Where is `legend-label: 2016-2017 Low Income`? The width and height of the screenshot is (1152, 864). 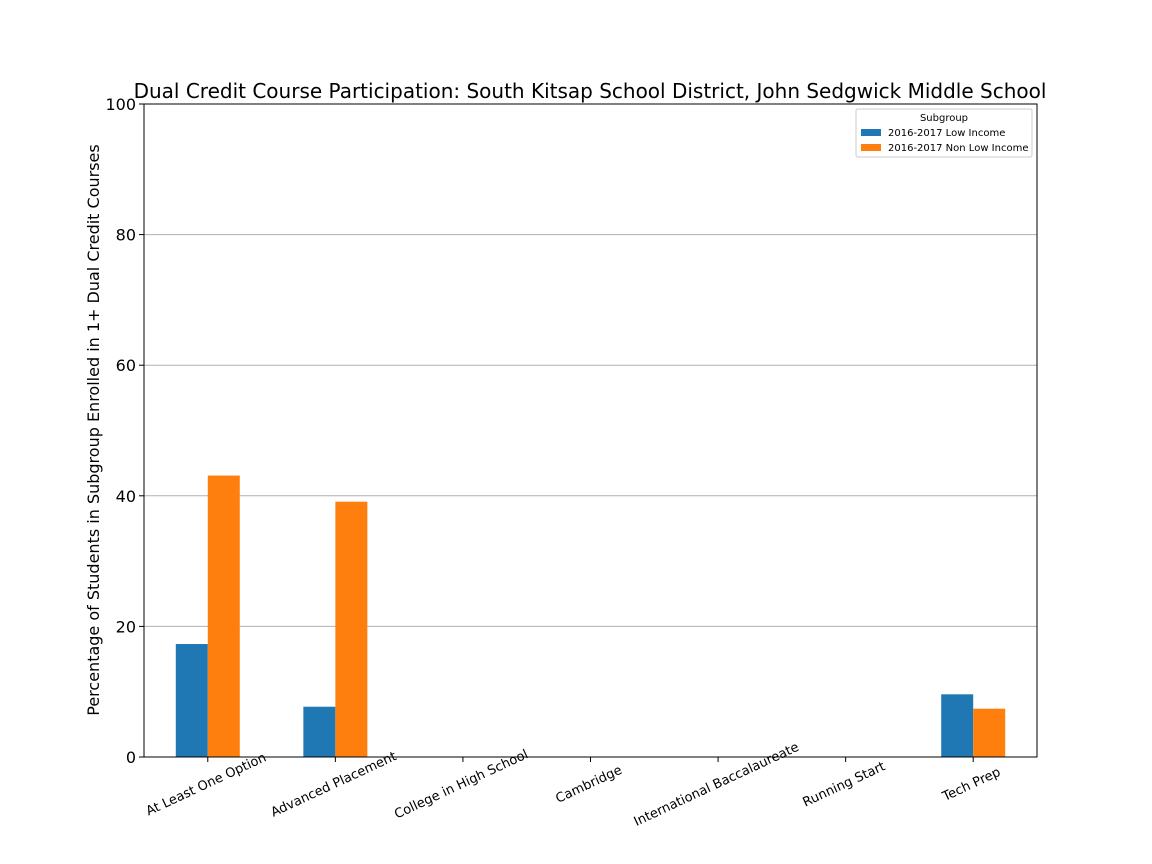 legend-label: 2016-2017 Low Income is located at coordinates (946, 133).